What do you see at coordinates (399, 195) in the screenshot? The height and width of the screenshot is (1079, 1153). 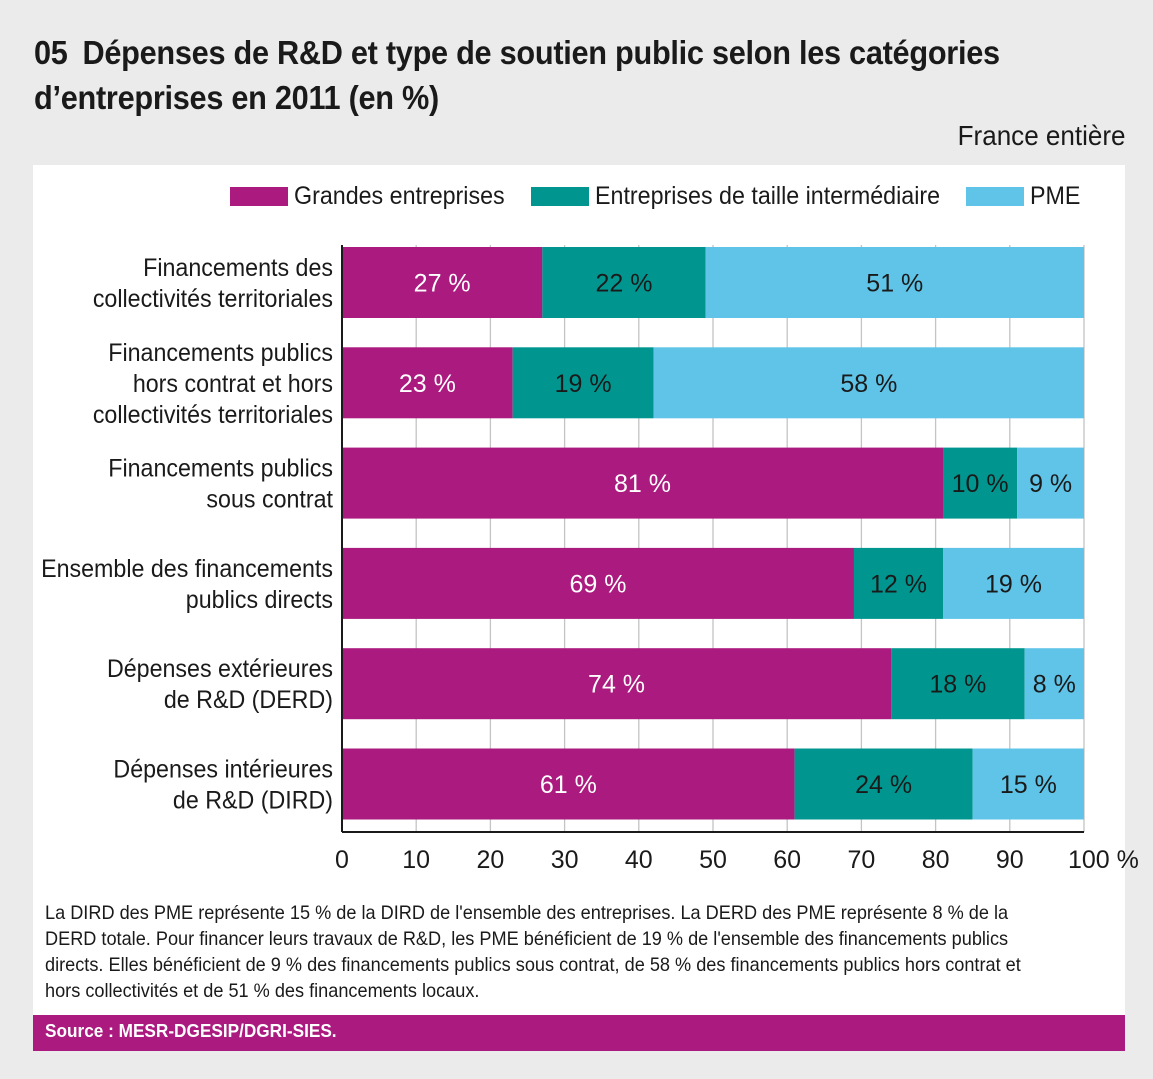 I see `legend-label-grandes: Grandes entreprises` at bounding box center [399, 195].